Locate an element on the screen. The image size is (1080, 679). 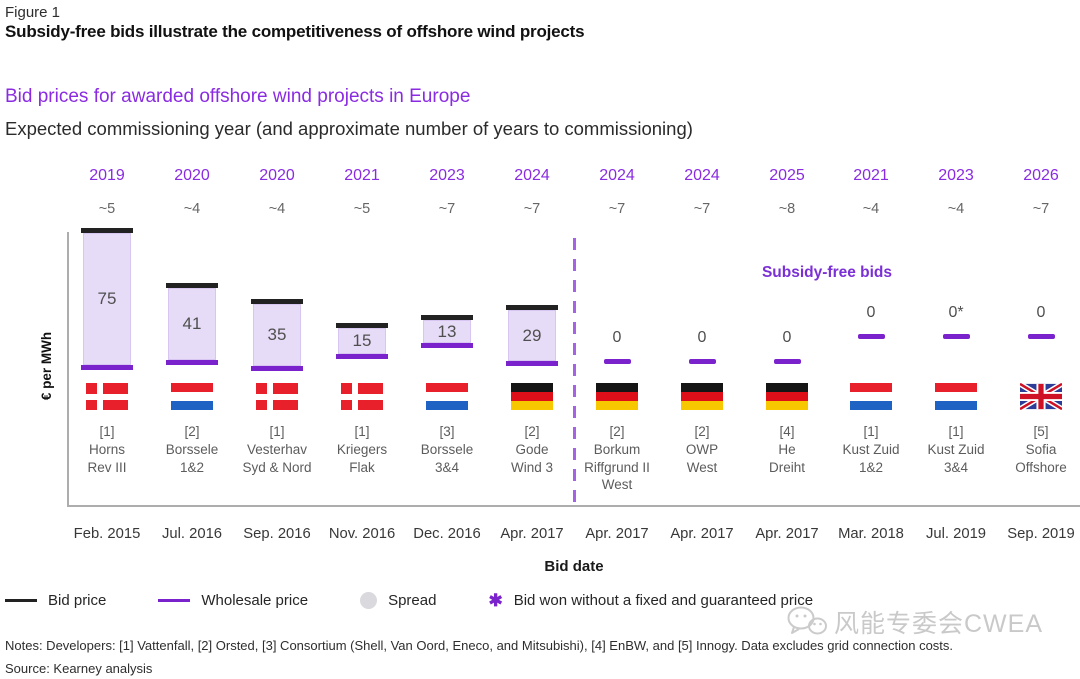
project-label: [1] Horns Rev III is located at coordinates (107, 449).